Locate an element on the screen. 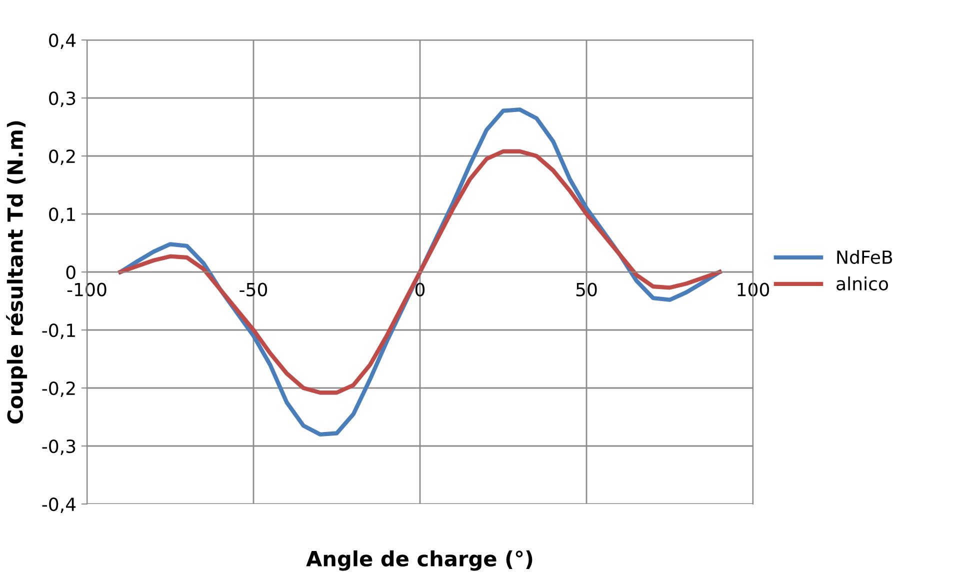  y-tick-label: 0,3 is located at coordinates (62, 99).